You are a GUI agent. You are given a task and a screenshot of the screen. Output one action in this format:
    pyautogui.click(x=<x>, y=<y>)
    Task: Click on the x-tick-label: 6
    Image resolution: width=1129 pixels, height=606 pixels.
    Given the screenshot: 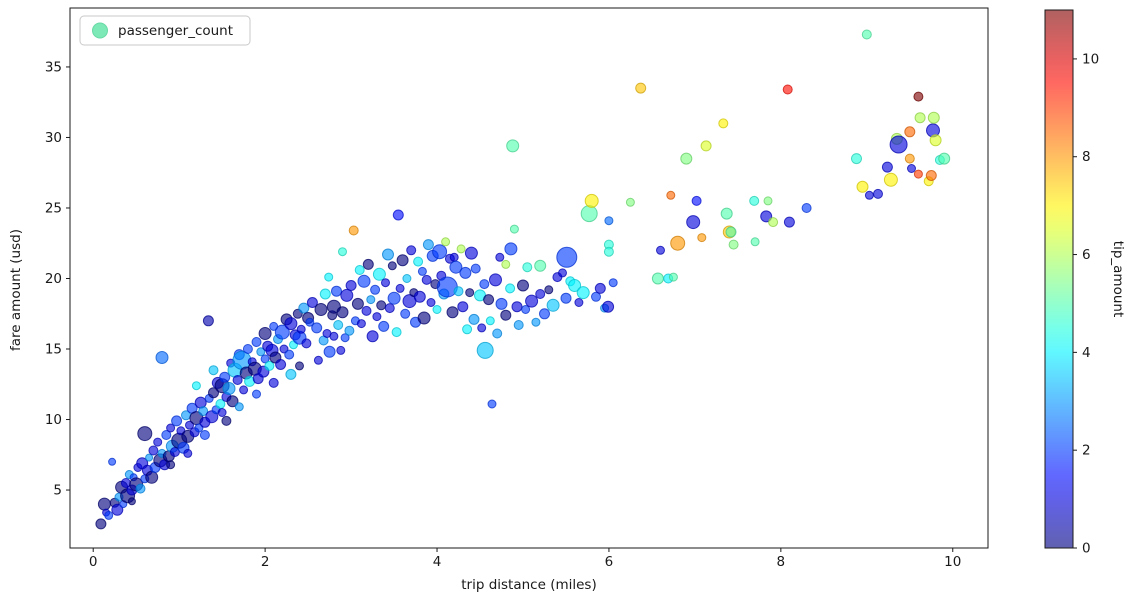 What is the action you would take?
    pyautogui.click(x=609, y=562)
    